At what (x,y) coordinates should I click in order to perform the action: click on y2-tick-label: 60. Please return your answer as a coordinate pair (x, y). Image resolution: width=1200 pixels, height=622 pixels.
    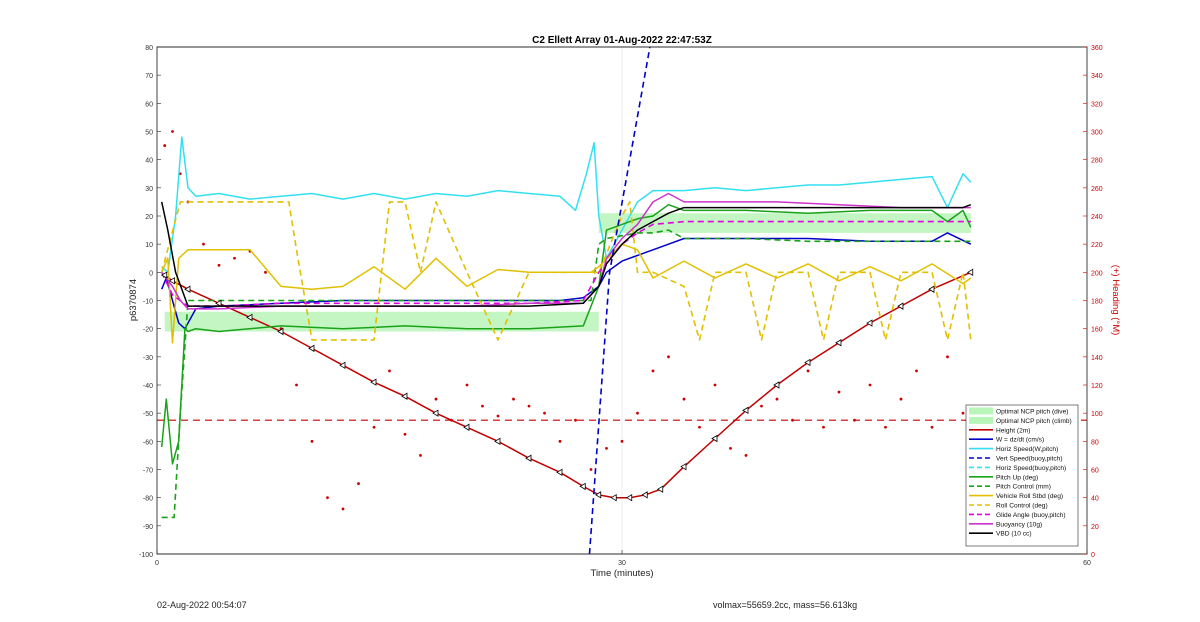
    Looking at the image, I should click on (1095, 471).